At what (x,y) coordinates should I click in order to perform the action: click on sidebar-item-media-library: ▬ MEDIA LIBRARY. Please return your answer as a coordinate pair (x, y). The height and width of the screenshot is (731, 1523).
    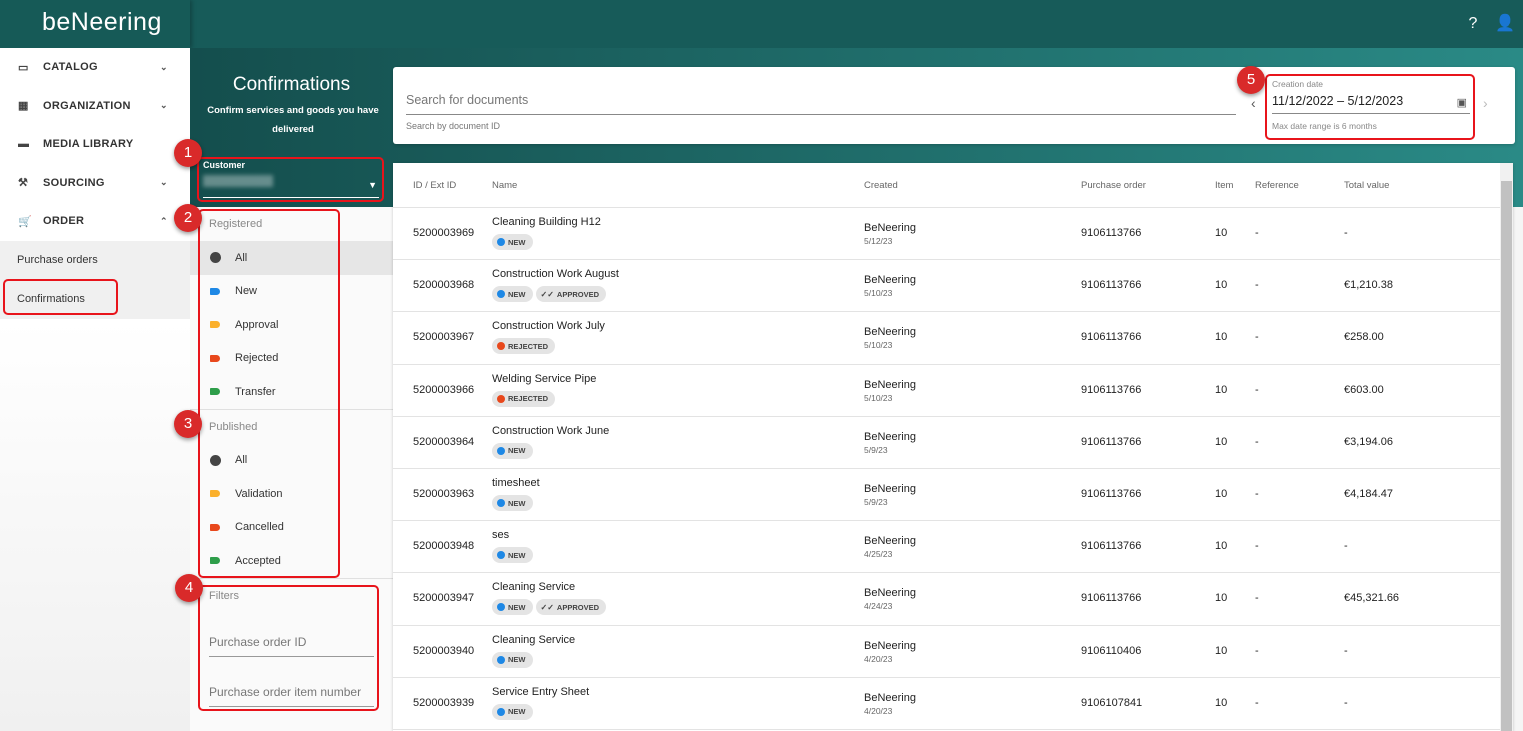
    Looking at the image, I should click on (95, 144).